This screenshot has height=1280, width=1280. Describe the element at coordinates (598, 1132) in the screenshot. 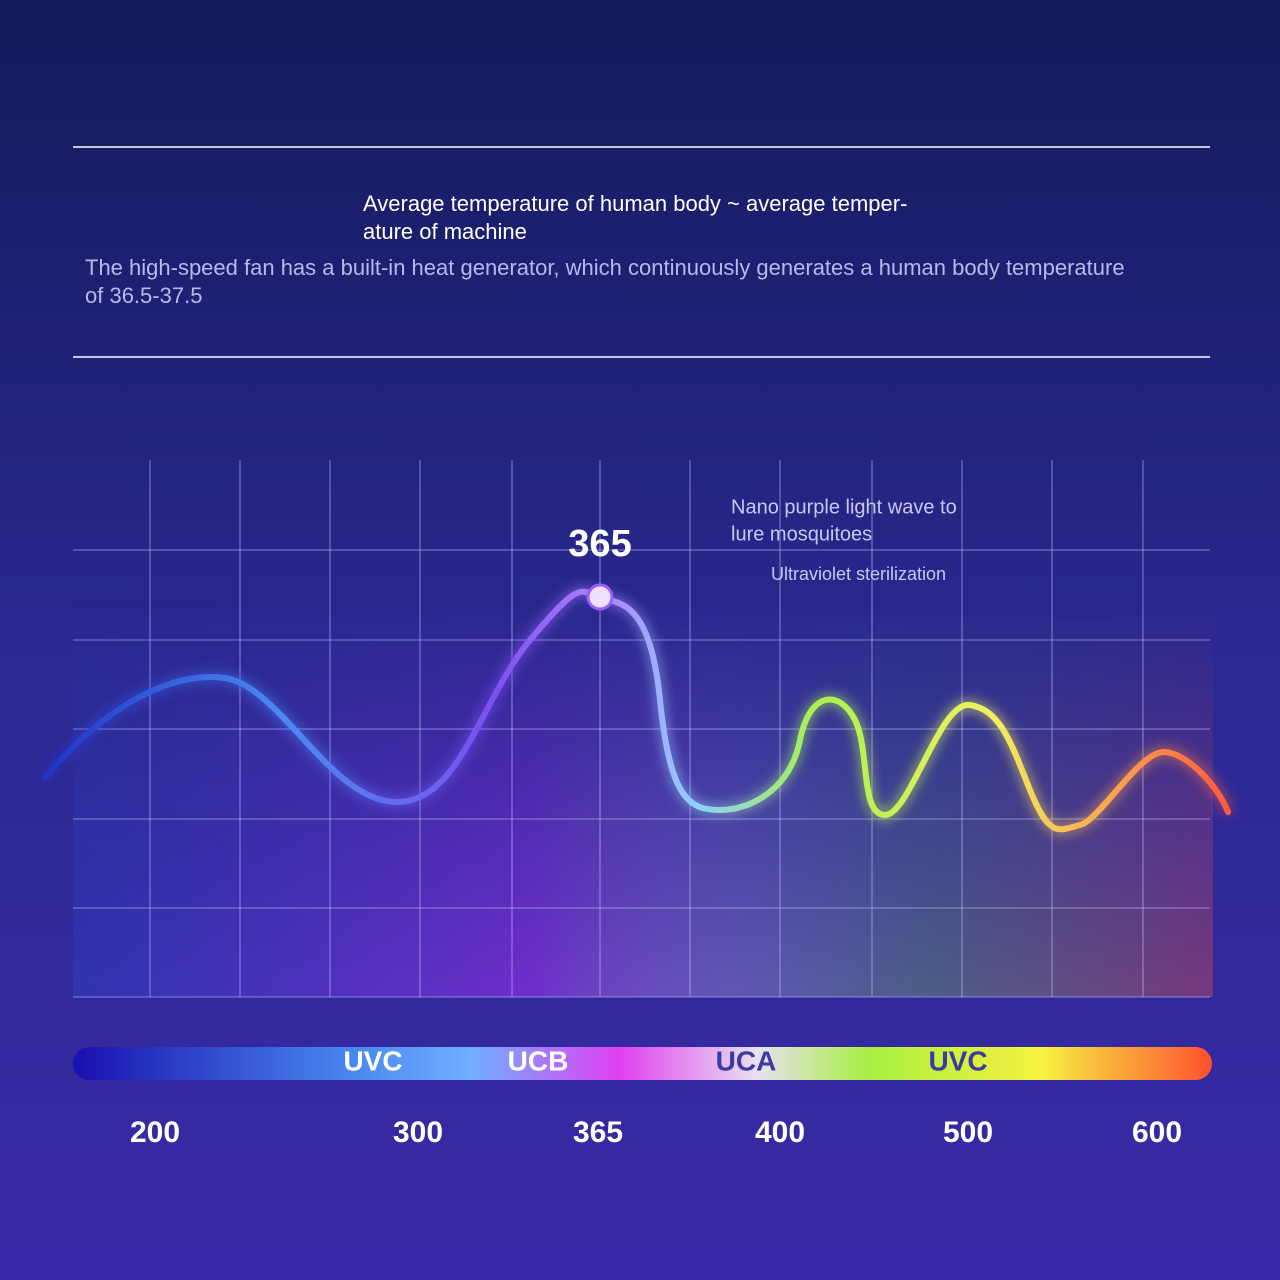

I see `axis-label: 365` at that location.